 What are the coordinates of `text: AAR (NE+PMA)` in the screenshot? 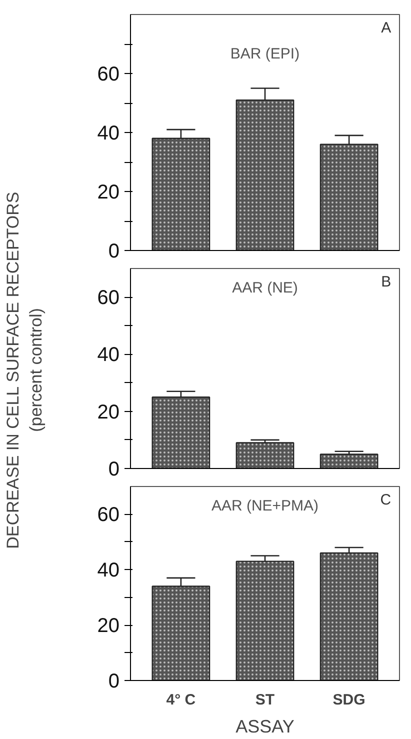 It's located at (265, 506).